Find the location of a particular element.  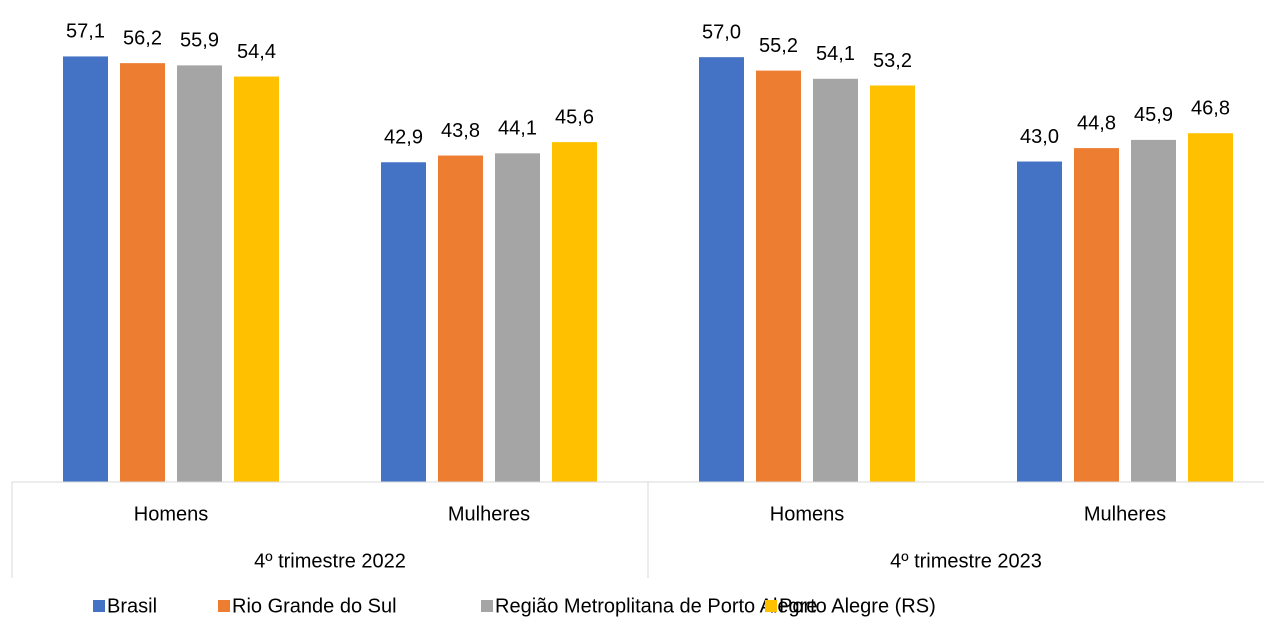

data-label: 44,1 is located at coordinates (517, 129).